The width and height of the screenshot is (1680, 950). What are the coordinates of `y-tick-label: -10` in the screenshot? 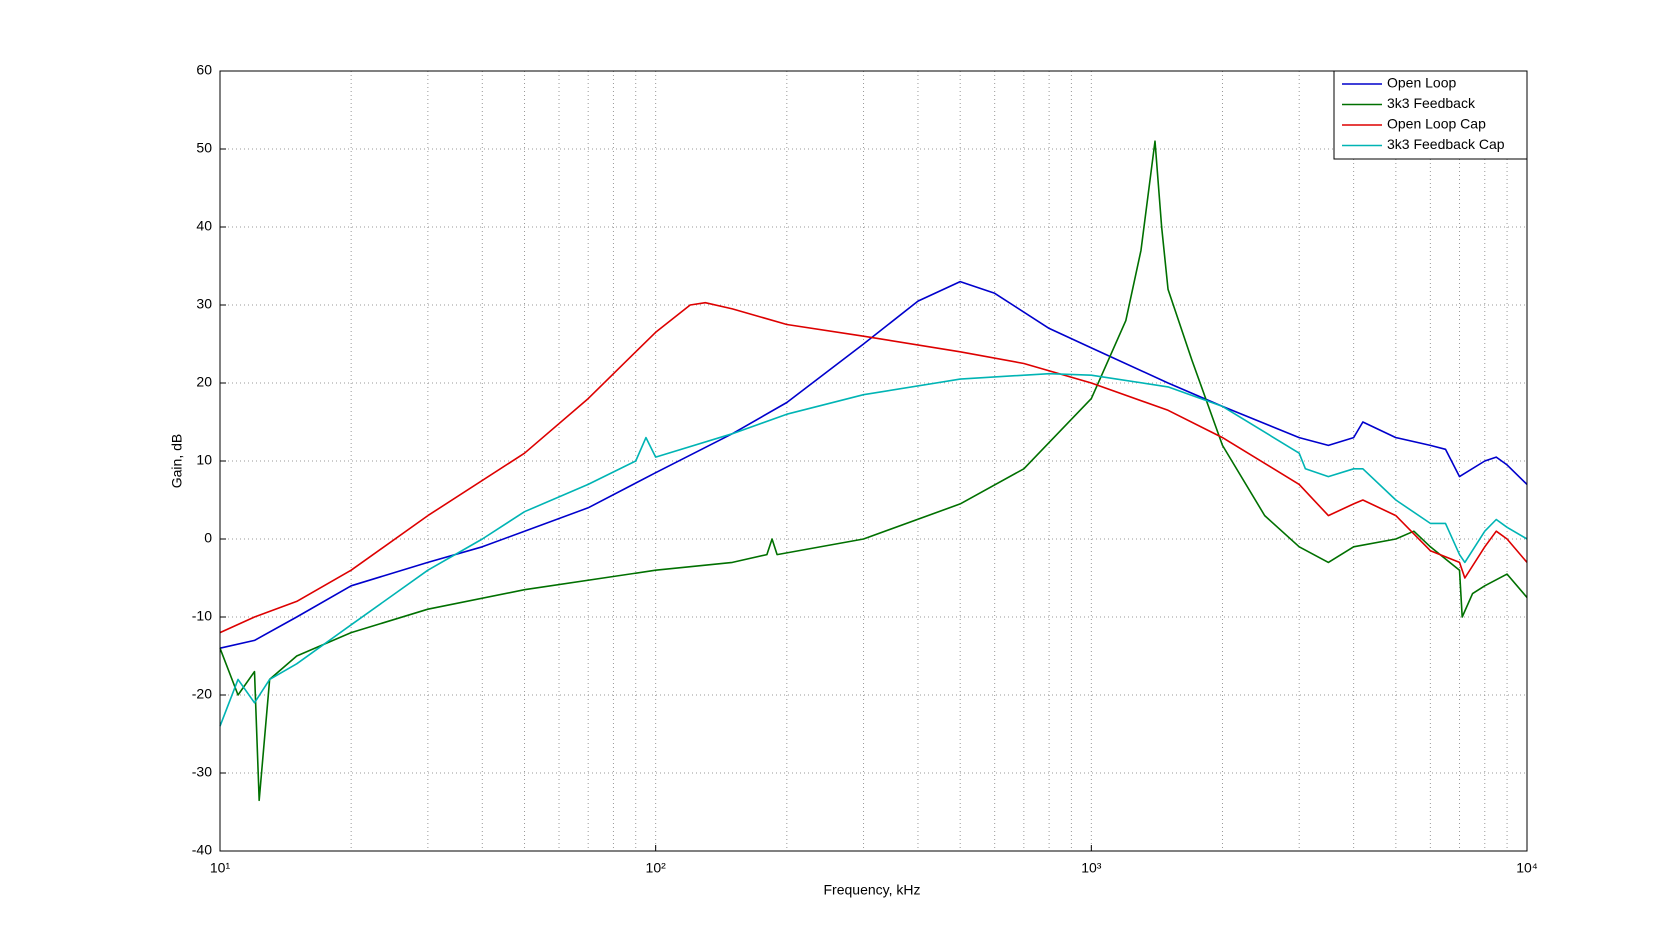 It's located at (202, 616).